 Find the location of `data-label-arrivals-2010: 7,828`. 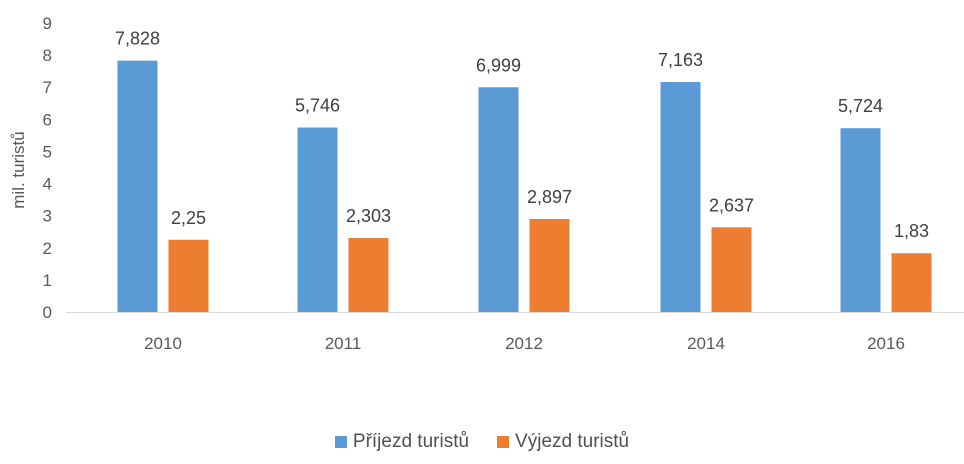

data-label-arrivals-2010: 7,828 is located at coordinates (137, 39).